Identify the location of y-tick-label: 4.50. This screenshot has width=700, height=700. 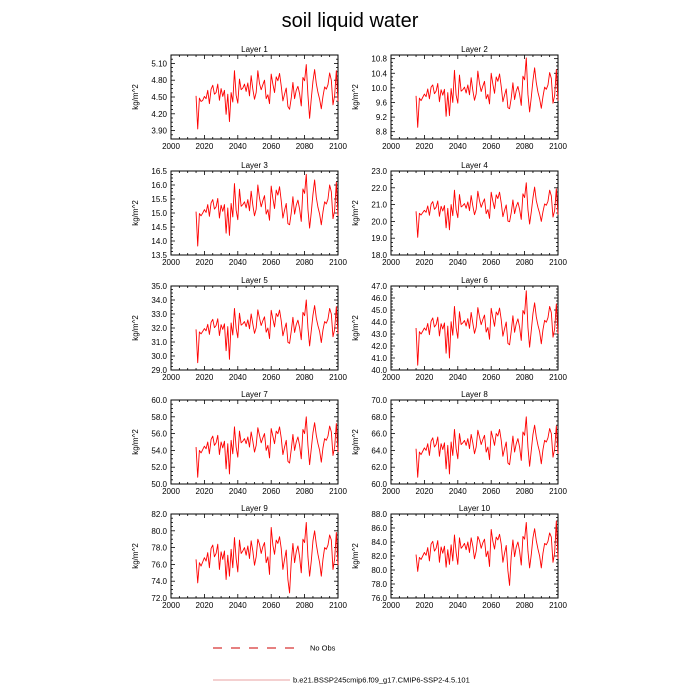
(159, 97).